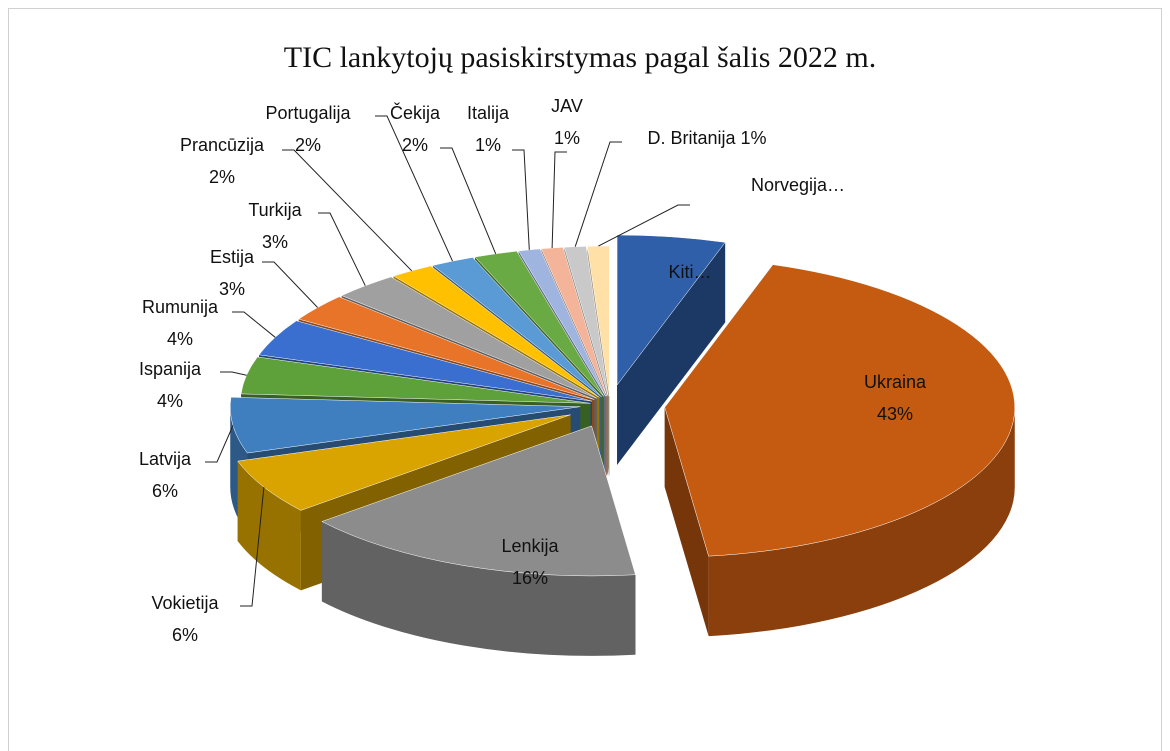 The width and height of the screenshot is (1170, 751). I want to click on category-label: Italija, so click(488, 113).